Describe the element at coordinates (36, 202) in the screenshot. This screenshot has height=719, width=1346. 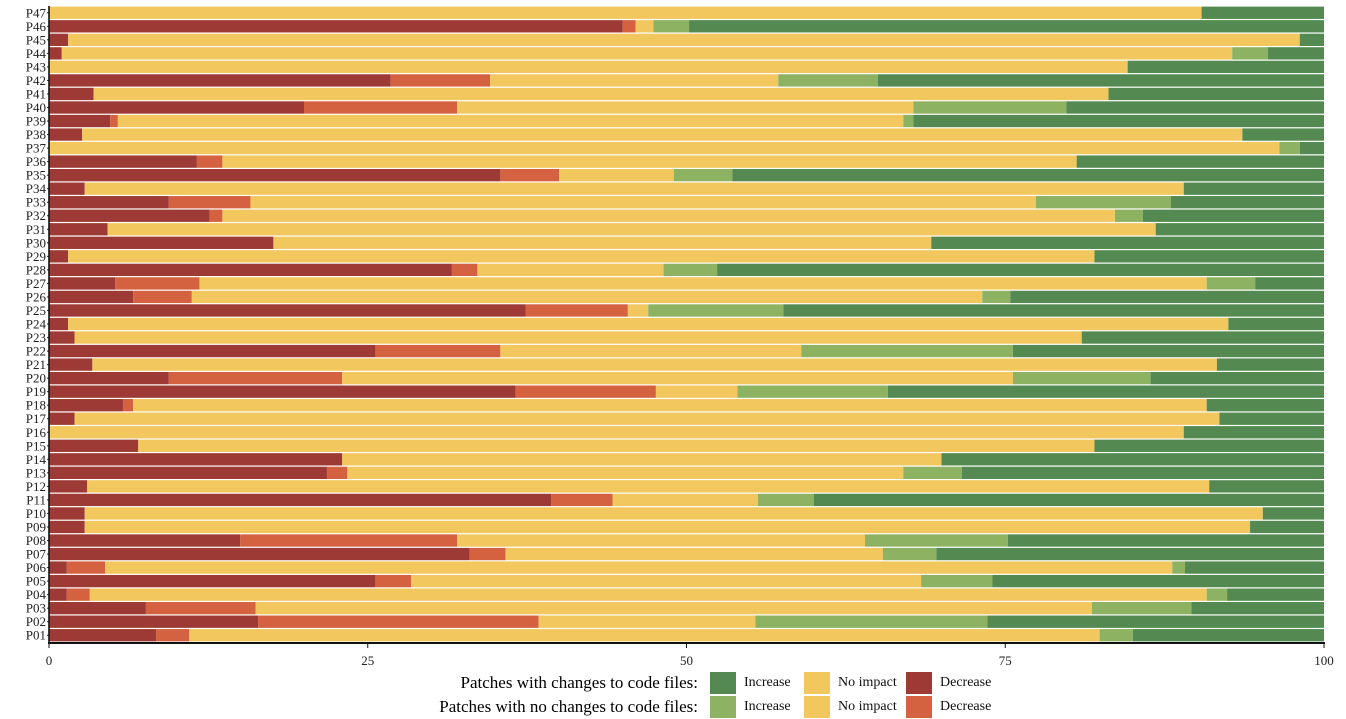
I see `y-tick-label: P33` at that location.